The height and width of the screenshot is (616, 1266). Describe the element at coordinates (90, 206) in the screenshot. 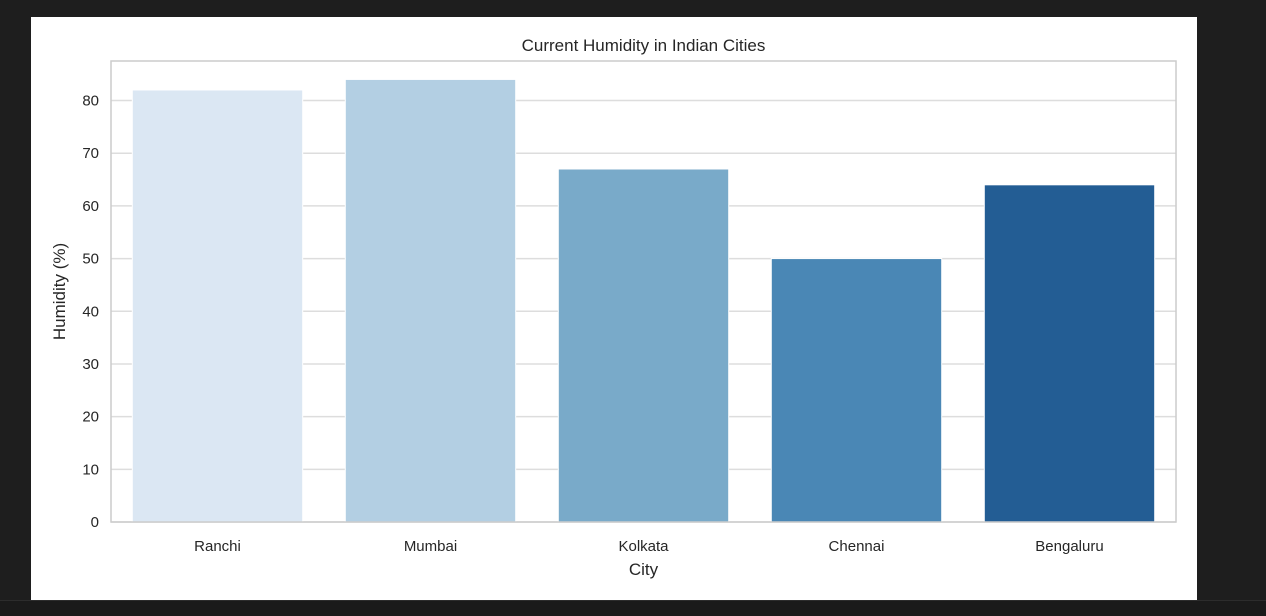

I see `y-tick-label: 60` at that location.